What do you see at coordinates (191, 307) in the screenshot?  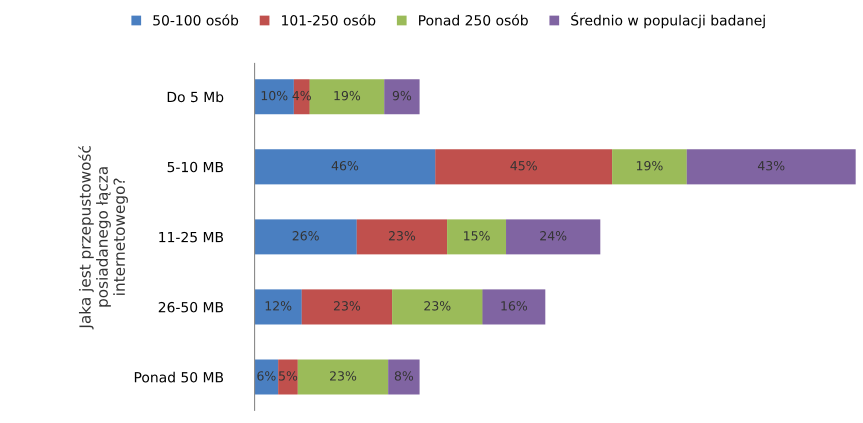 I see `y-tick-label: 26-50 MB` at bounding box center [191, 307].